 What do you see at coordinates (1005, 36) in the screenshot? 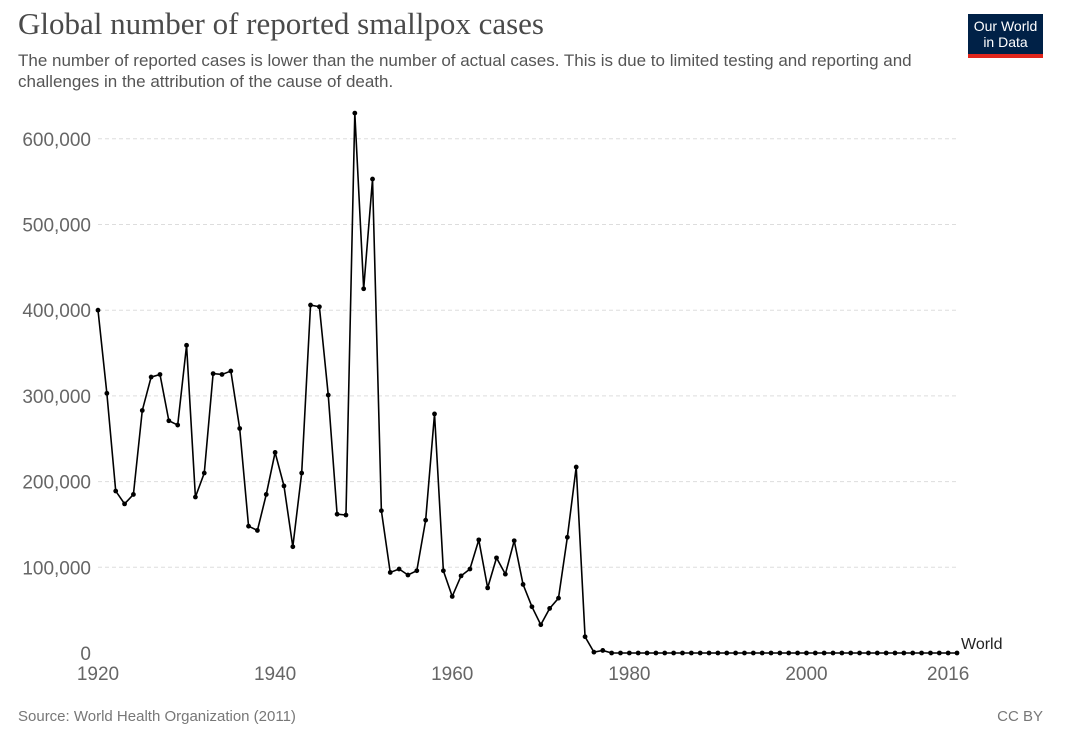
I see `owid-logo: Our World in Data` at bounding box center [1005, 36].